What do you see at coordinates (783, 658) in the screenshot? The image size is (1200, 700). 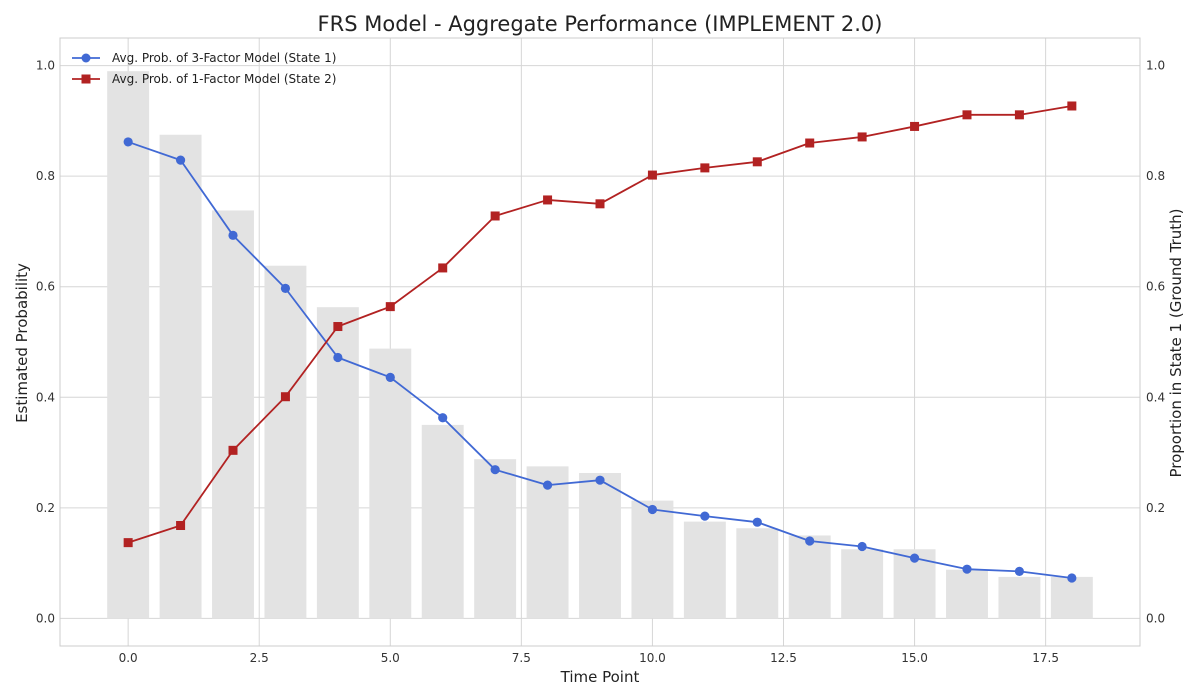 I see `x-tick-label: 12.5` at bounding box center [783, 658].